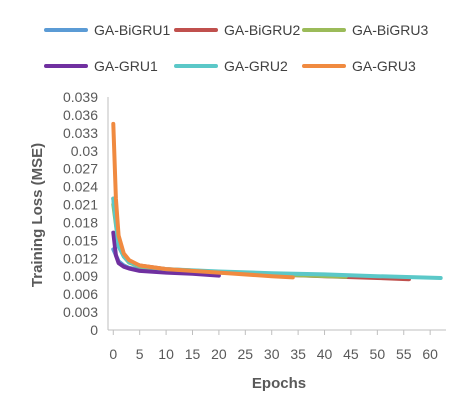 The width and height of the screenshot is (474, 418). Describe the element at coordinates (140, 354) in the screenshot. I see `x-tick-label: 5` at that location.